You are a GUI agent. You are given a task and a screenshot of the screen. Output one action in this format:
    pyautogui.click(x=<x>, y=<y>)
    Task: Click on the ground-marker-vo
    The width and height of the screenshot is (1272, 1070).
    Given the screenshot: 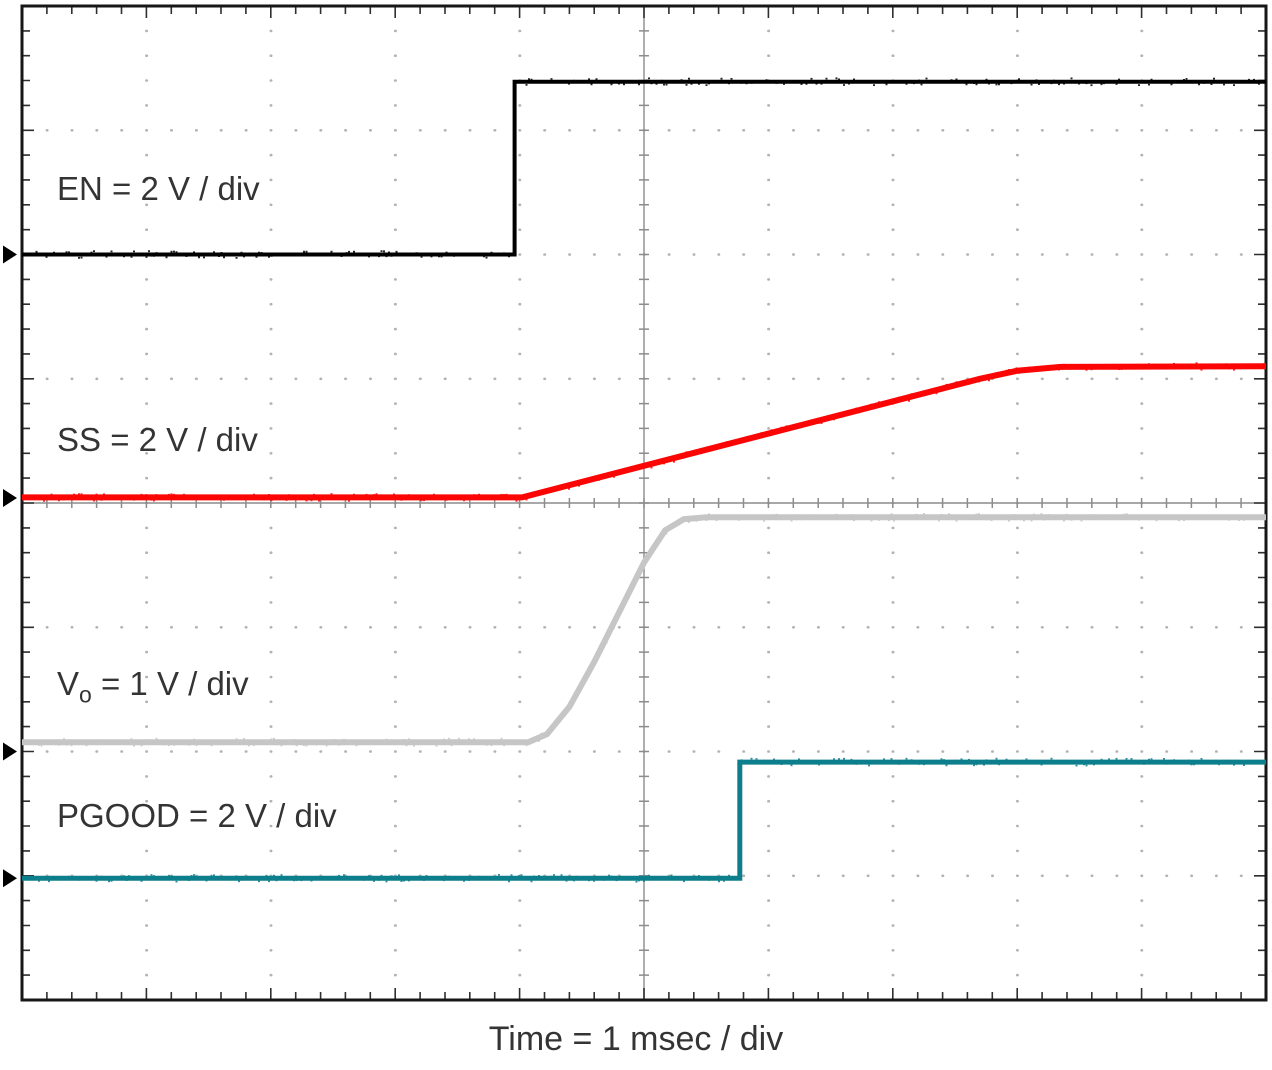 What is the action you would take?
    pyautogui.click(x=10, y=751)
    